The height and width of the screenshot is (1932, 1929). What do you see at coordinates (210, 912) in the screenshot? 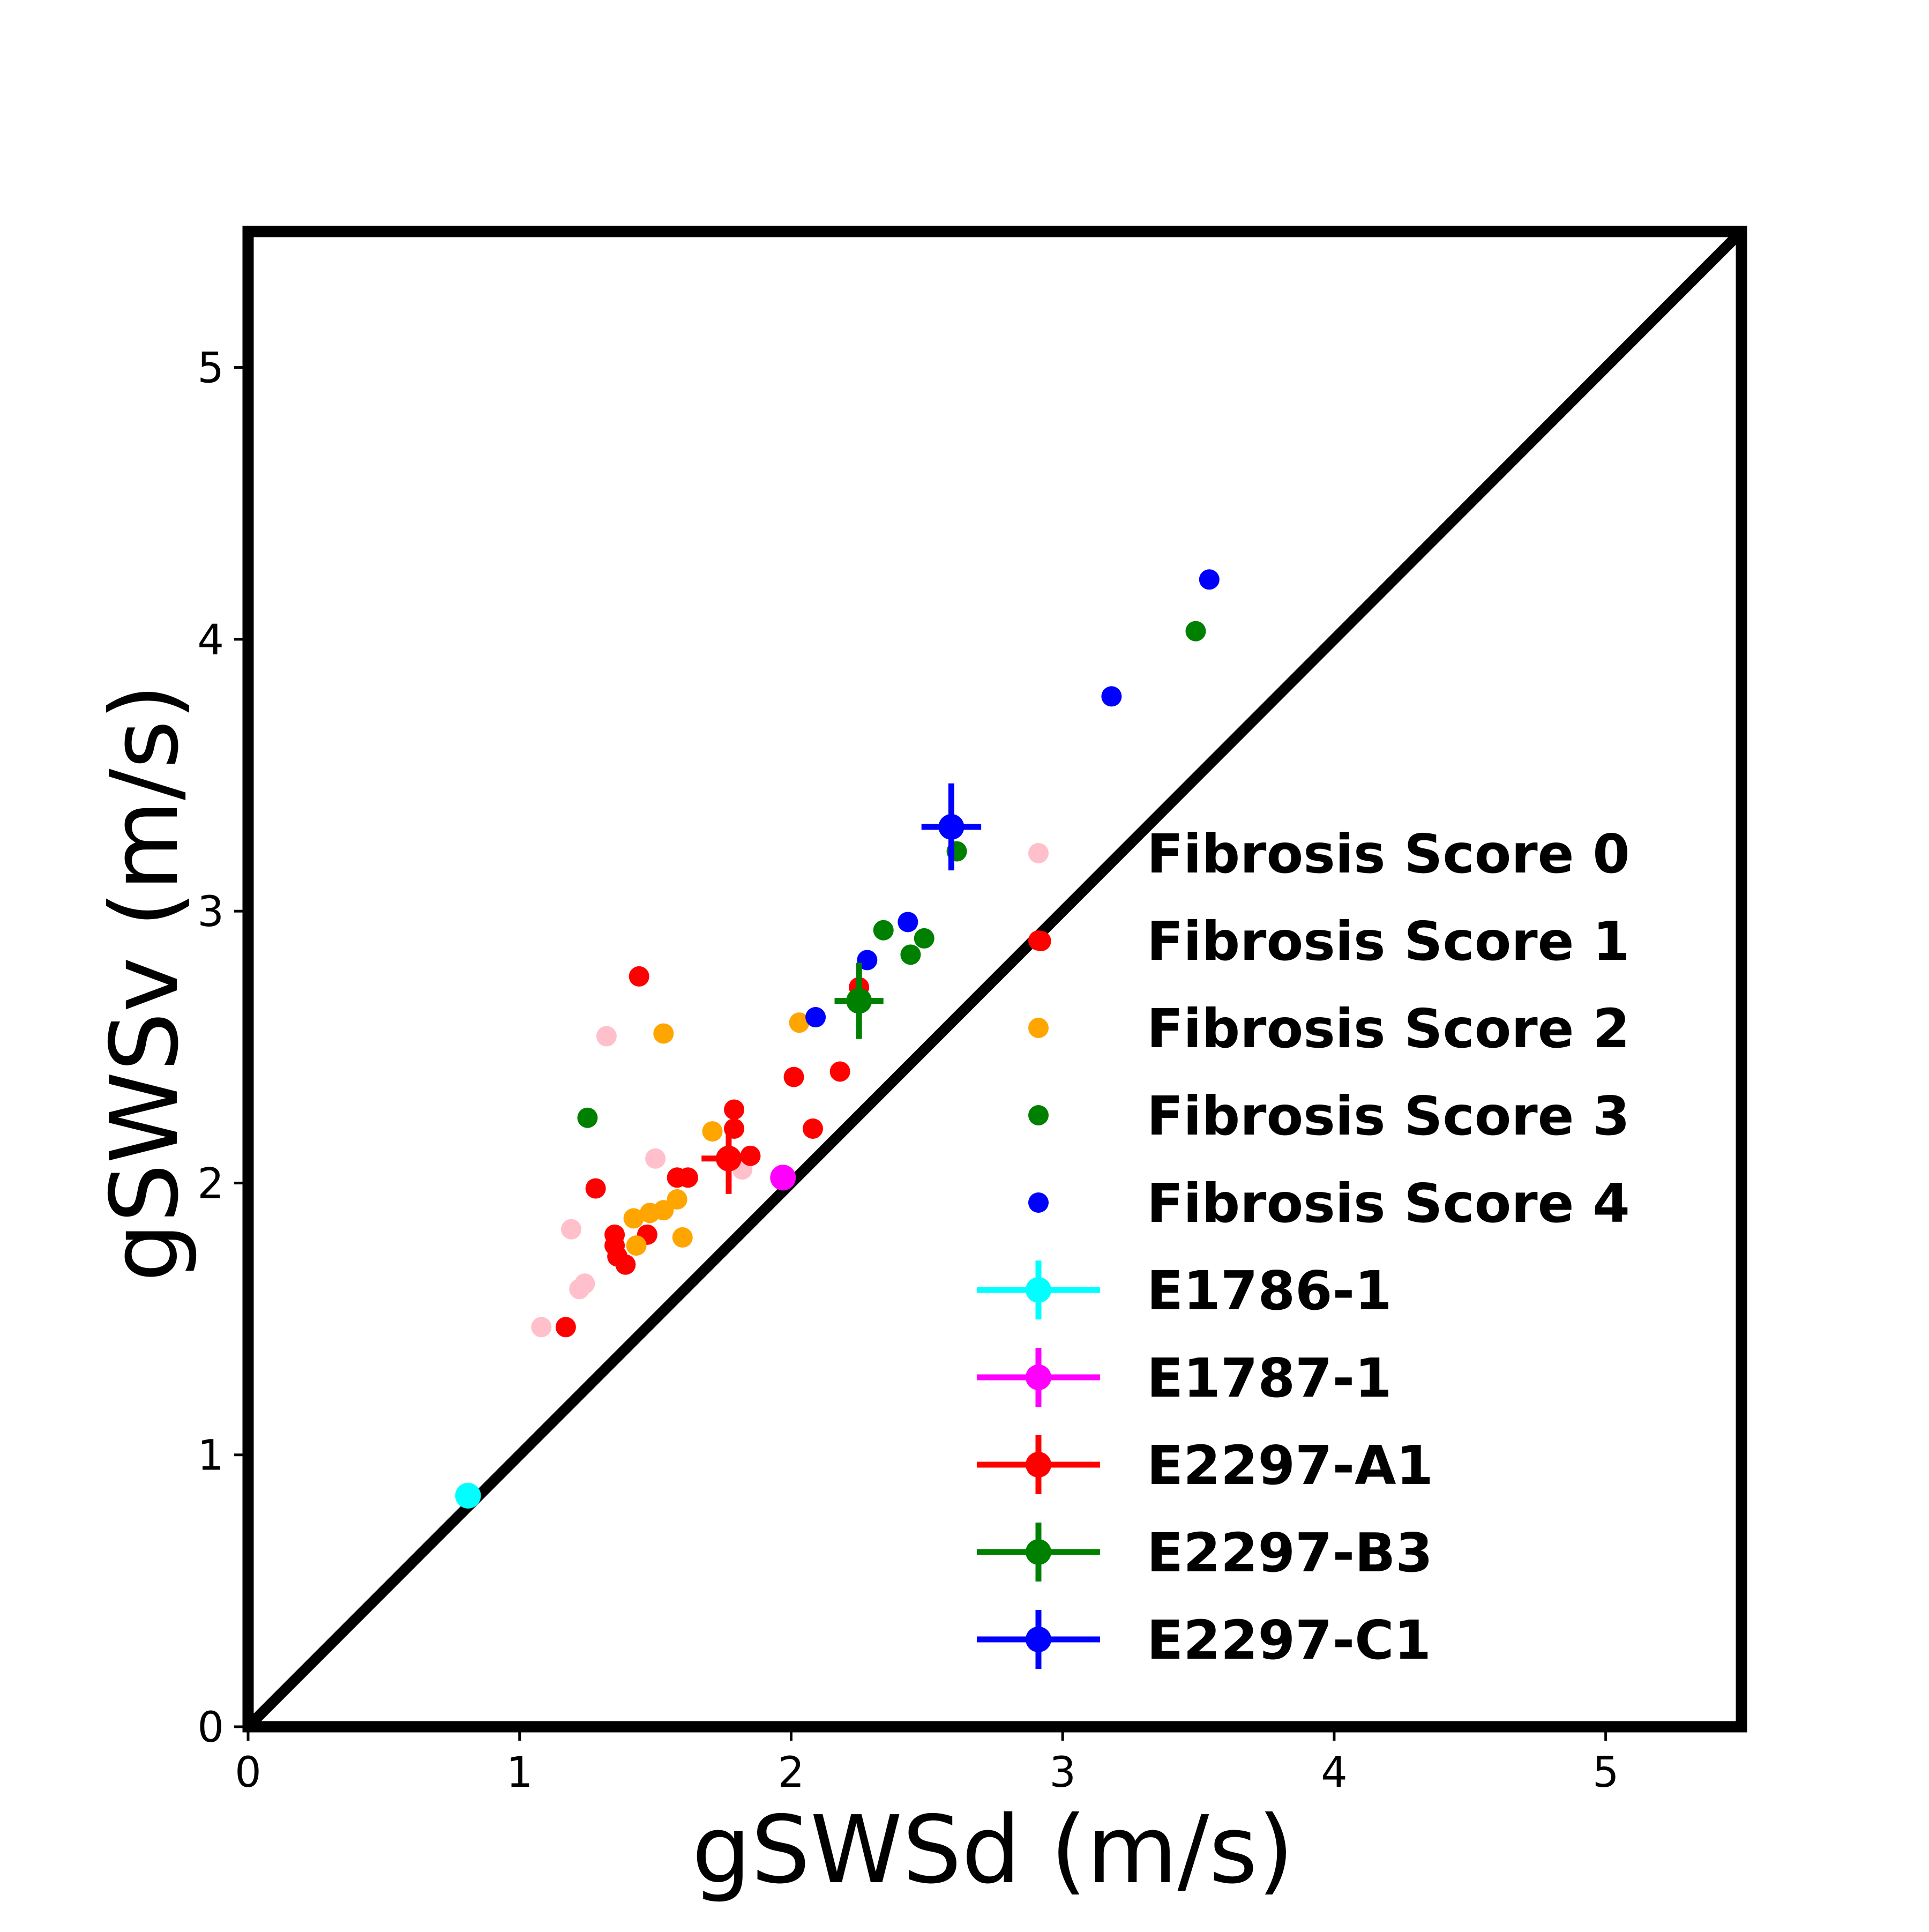
I see `y-tick-label: 3` at bounding box center [210, 912].